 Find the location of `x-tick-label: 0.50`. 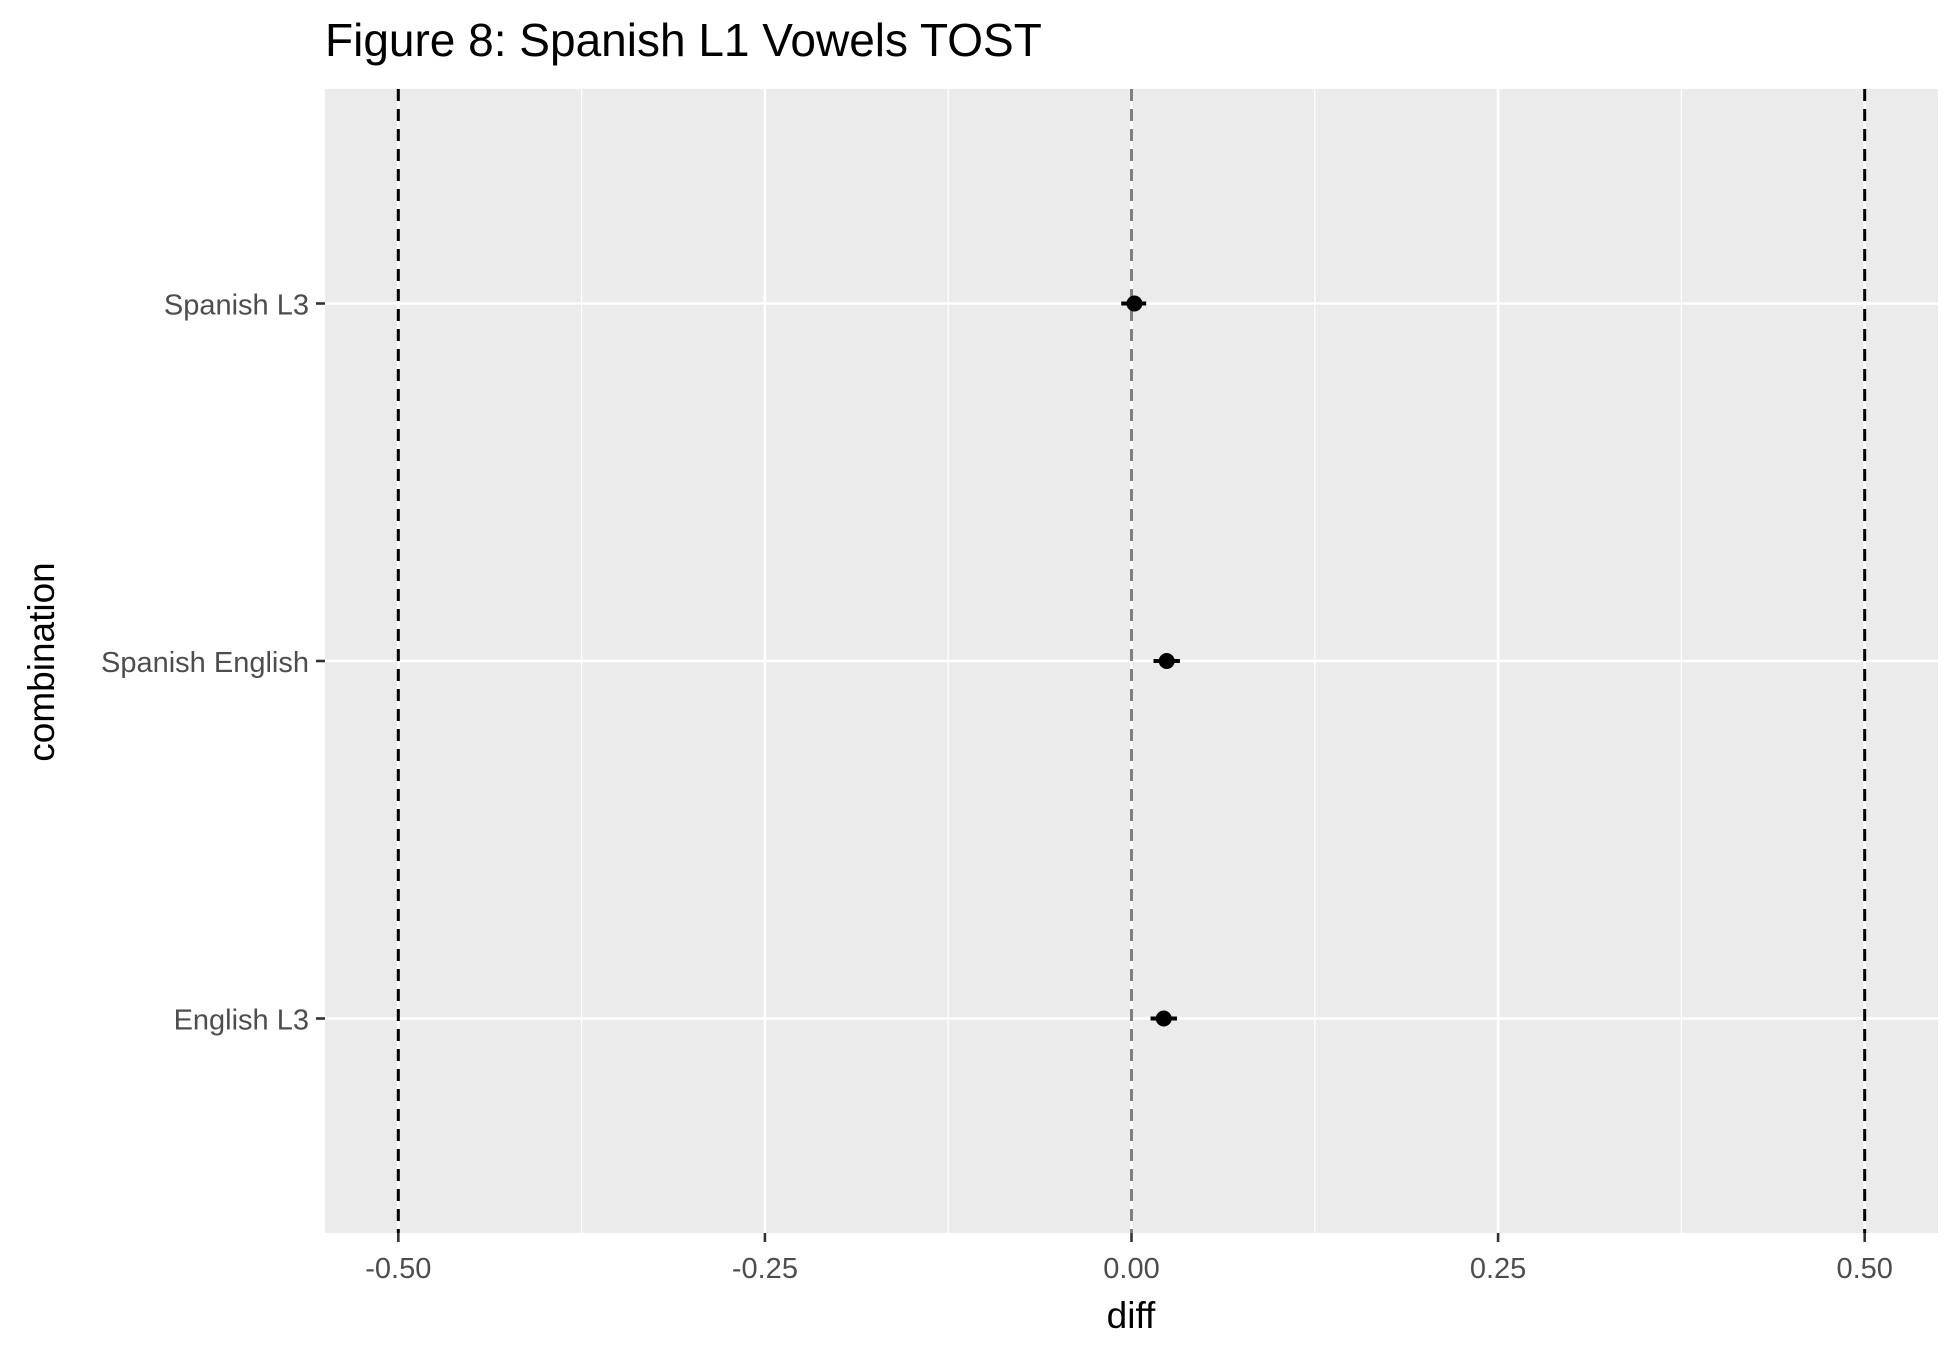

x-tick-label: 0.50 is located at coordinates (1864, 1269).